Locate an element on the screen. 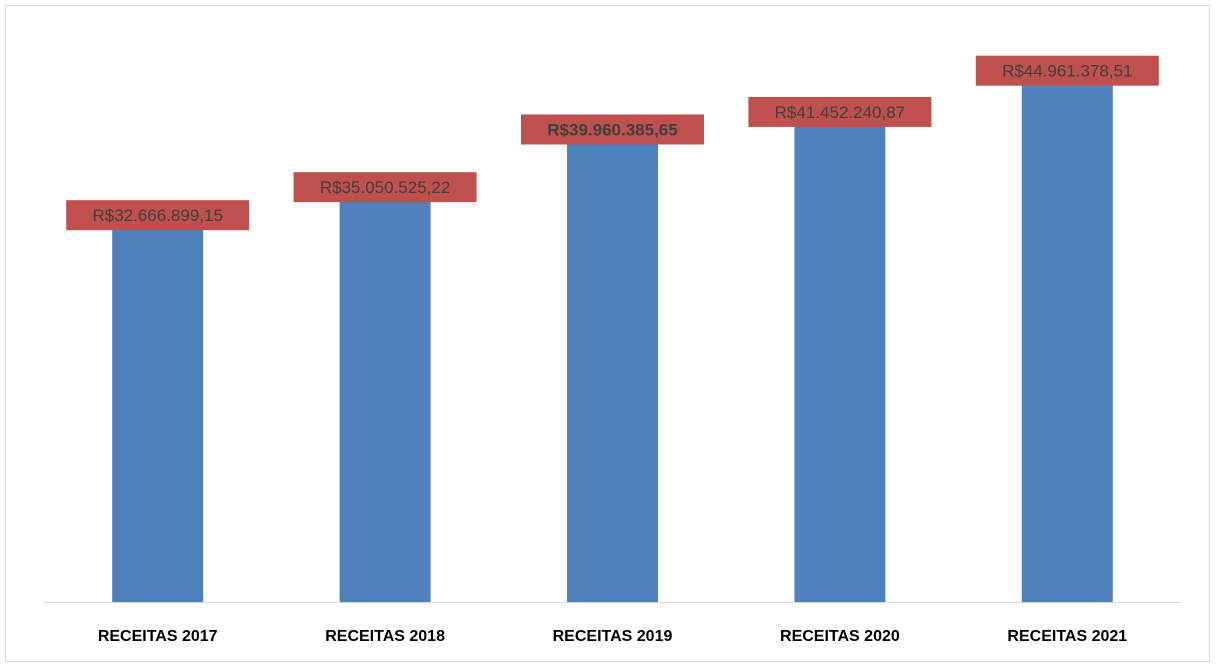 The image size is (1217, 669). x-tick-label-4: RECEITAS 2020 is located at coordinates (840, 636).